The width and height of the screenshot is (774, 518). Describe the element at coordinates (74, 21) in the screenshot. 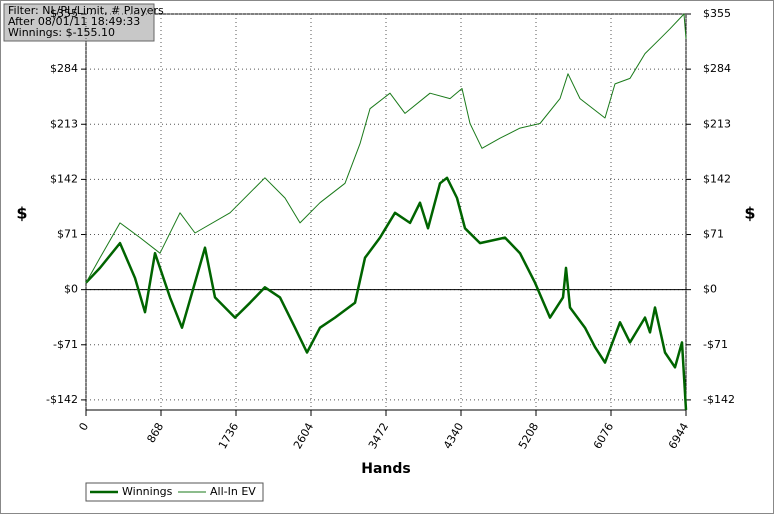

I see `info-line: After 08/01/11 18:49:33` at that location.